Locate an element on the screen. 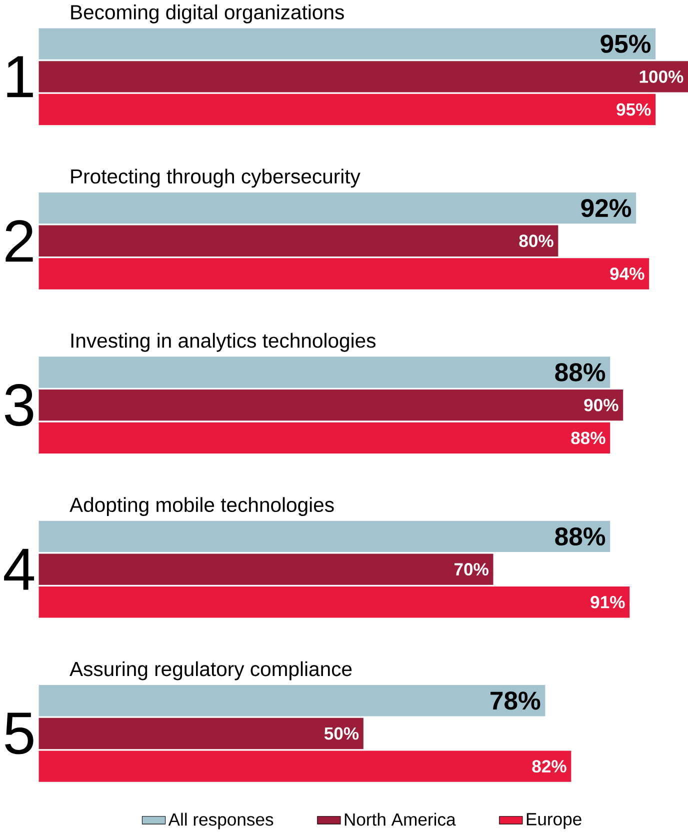 Image resolution: width=688 pixels, height=833 pixels. y-tick-label: Becoming digital organizations is located at coordinates (207, 14).